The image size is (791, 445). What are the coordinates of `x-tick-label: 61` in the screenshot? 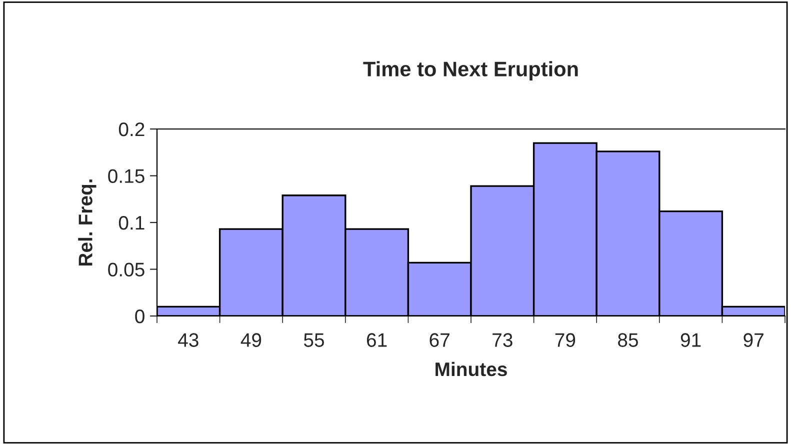 It's located at (376, 340).